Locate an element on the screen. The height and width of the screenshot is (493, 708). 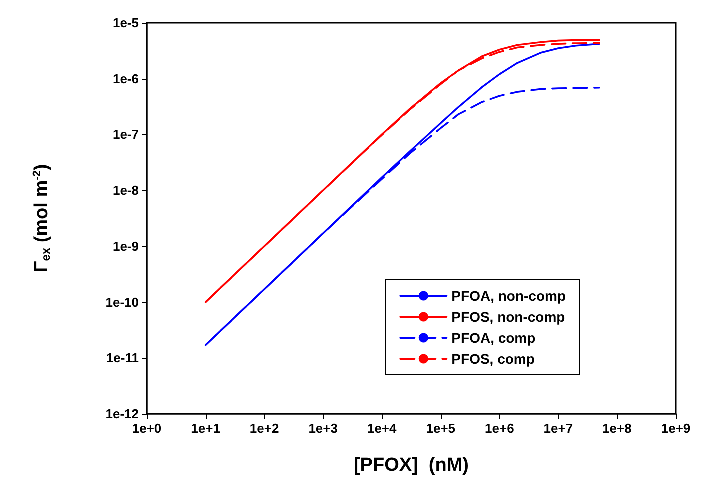
legend-label: PFOS, comp is located at coordinates (493, 359).